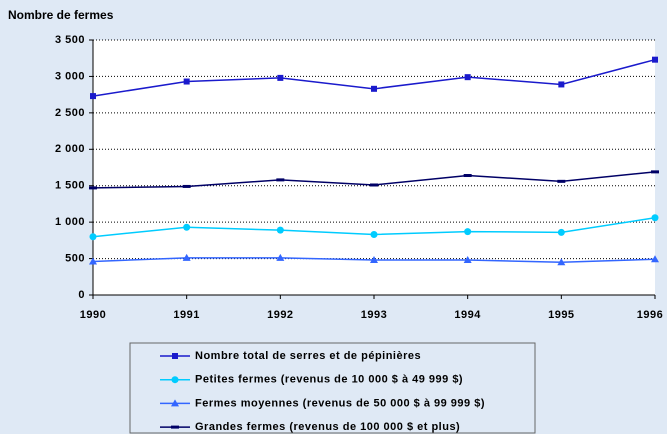 The width and height of the screenshot is (667, 434). Describe the element at coordinates (70, 222) in the screenshot. I see `y-tick-label: 1 000` at that location.